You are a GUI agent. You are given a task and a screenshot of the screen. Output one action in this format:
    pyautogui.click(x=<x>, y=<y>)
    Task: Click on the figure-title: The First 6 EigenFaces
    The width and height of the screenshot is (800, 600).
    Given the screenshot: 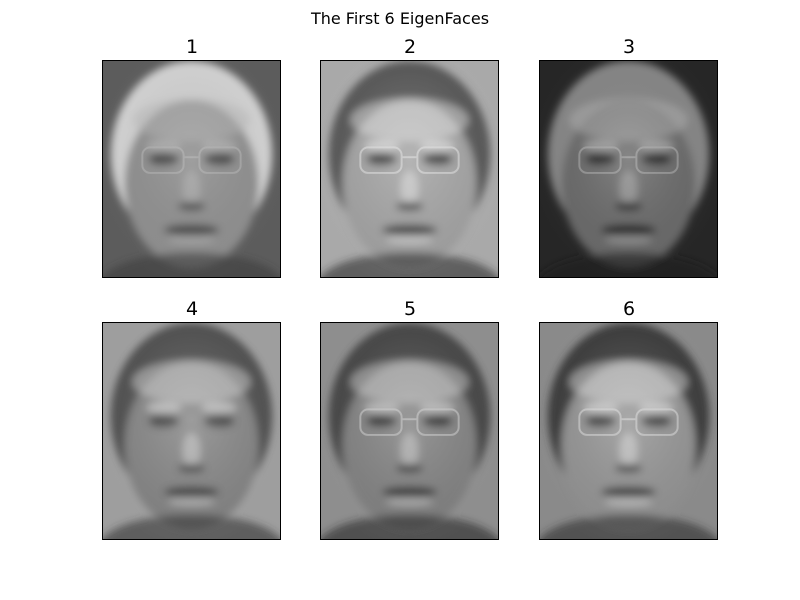 What is the action you would take?
    pyautogui.click(x=400, y=18)
    